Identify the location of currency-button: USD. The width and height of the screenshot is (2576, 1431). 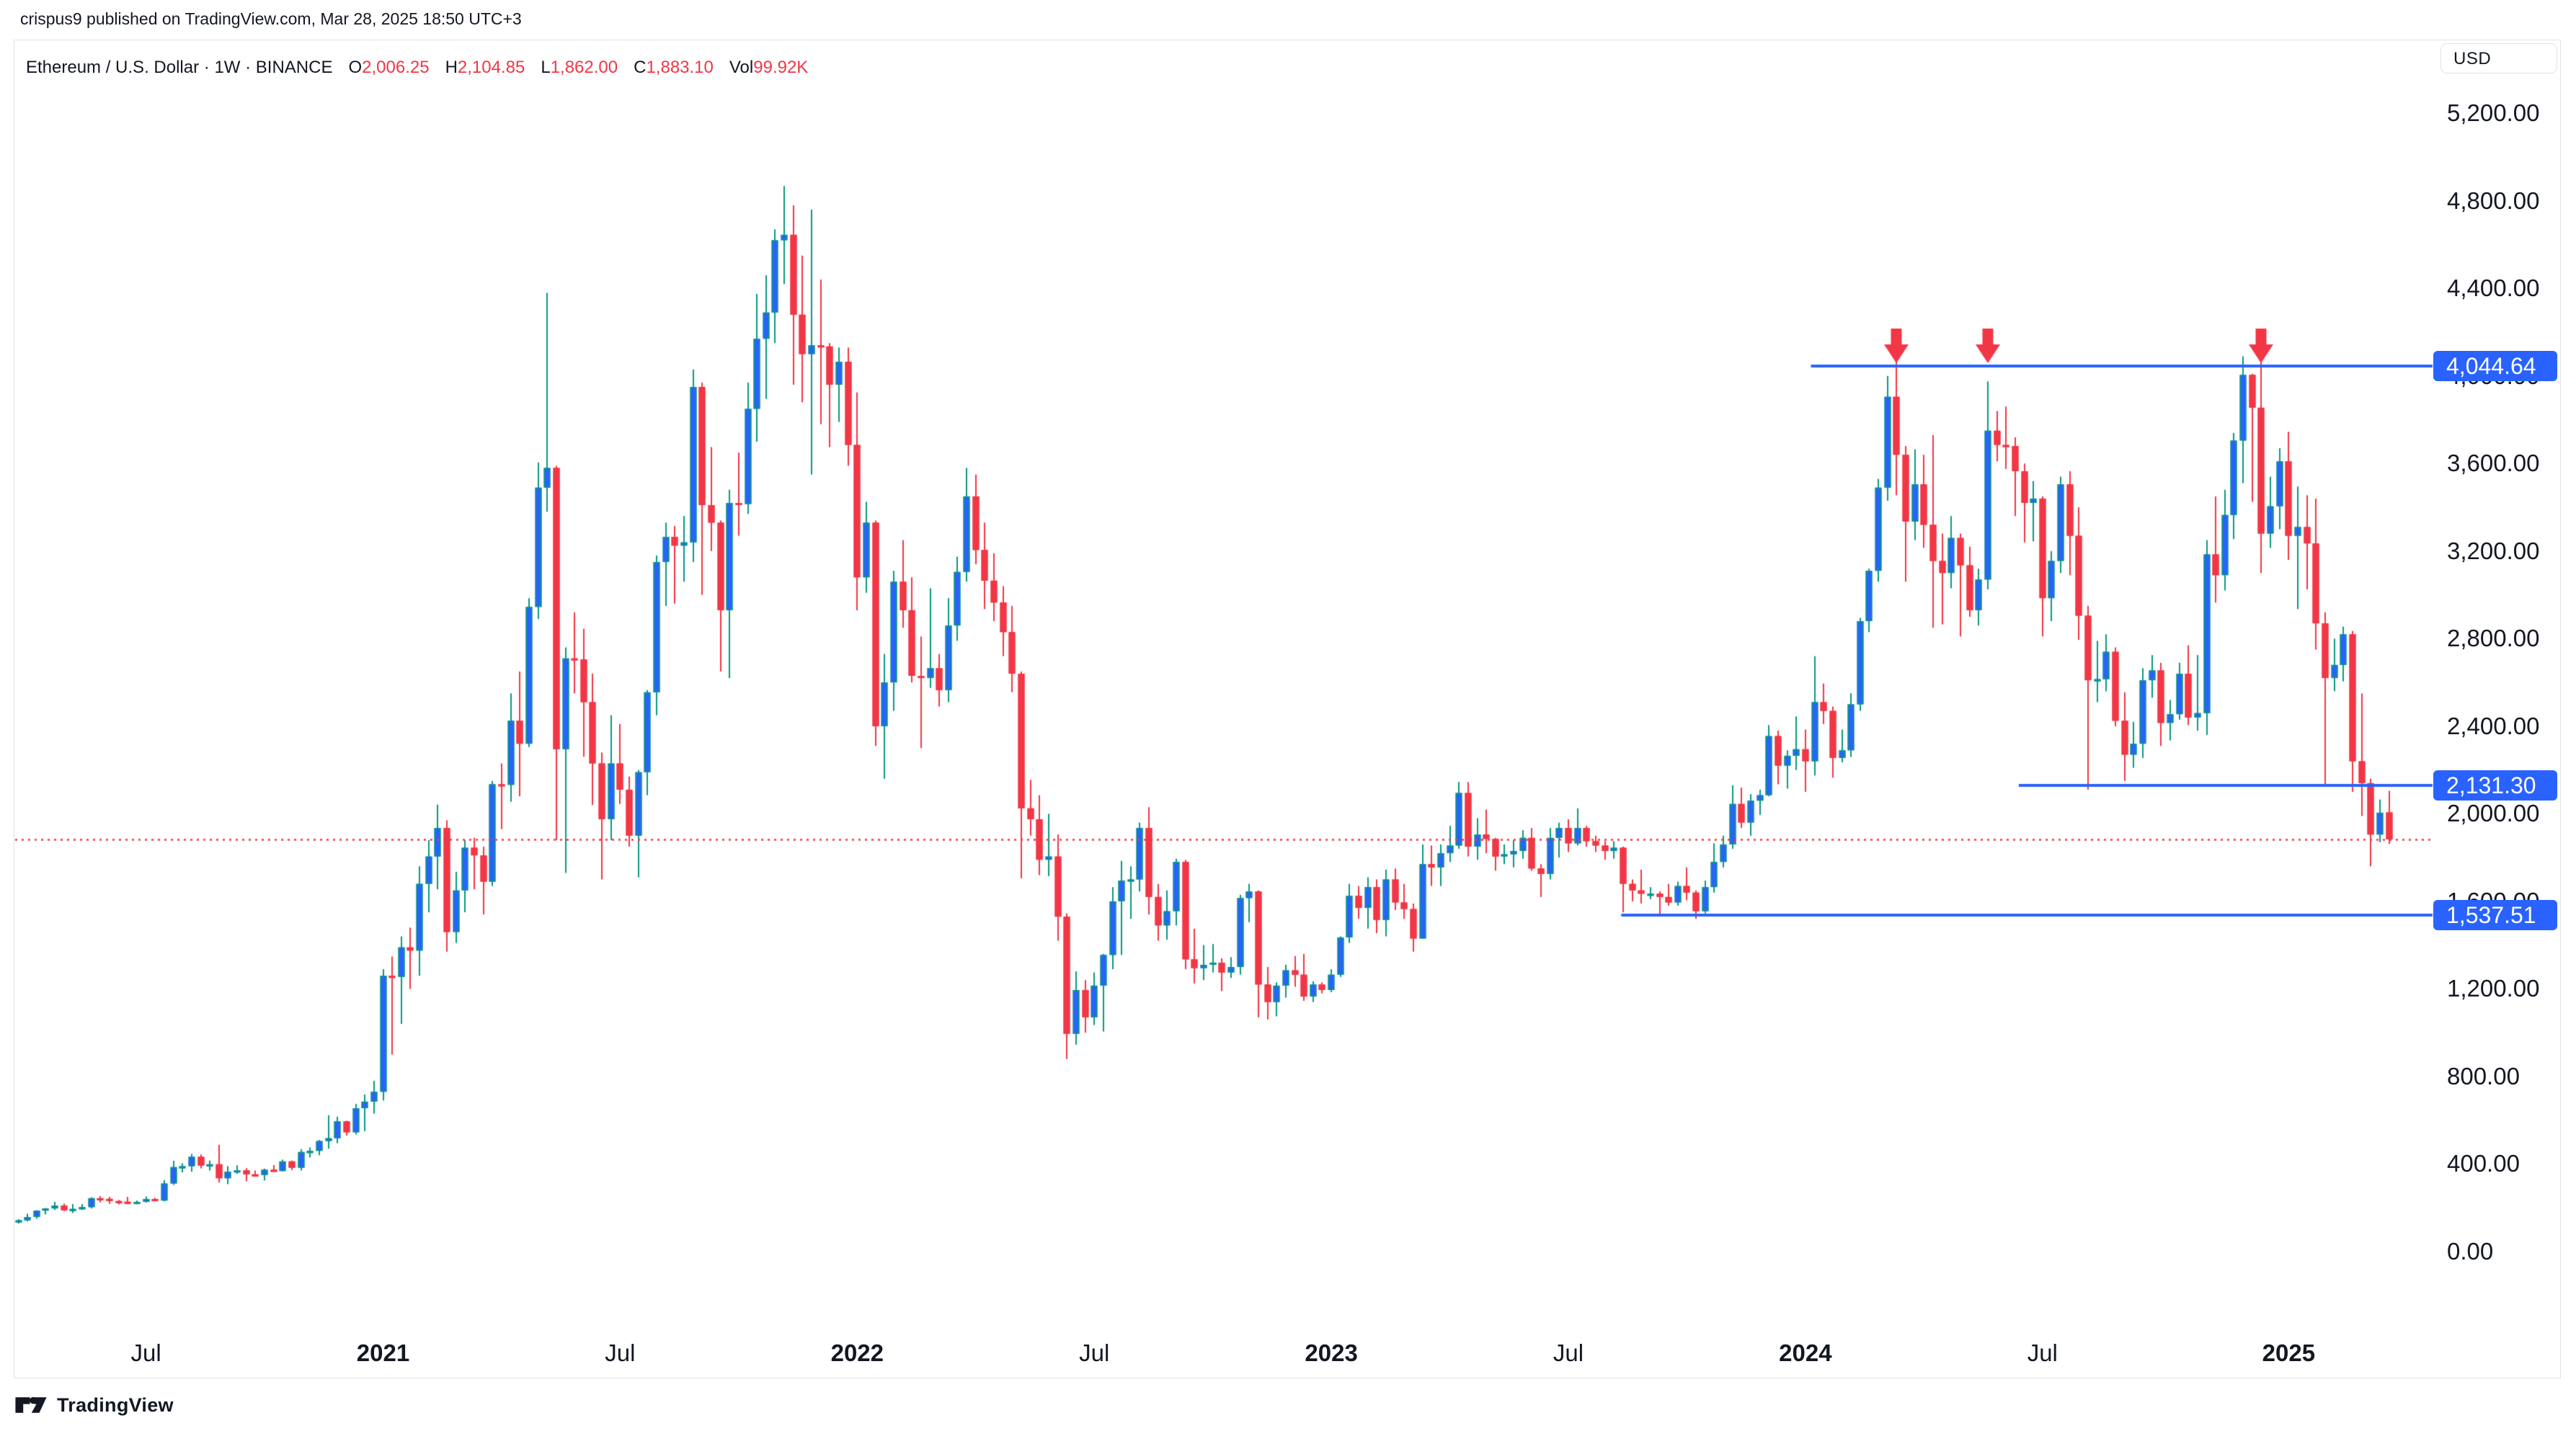
(2498, 58).